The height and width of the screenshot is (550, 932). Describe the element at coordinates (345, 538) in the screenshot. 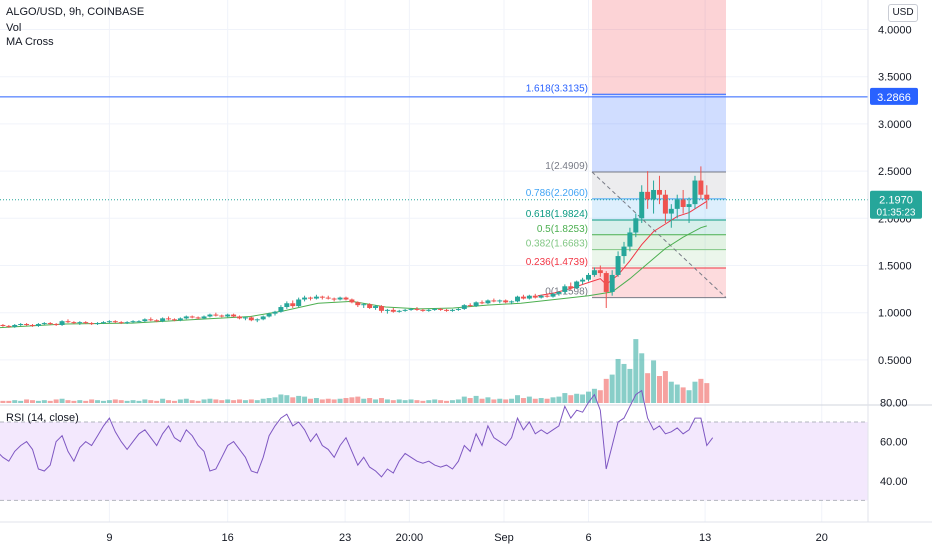

I see `time-axis-label: 23` at that location.